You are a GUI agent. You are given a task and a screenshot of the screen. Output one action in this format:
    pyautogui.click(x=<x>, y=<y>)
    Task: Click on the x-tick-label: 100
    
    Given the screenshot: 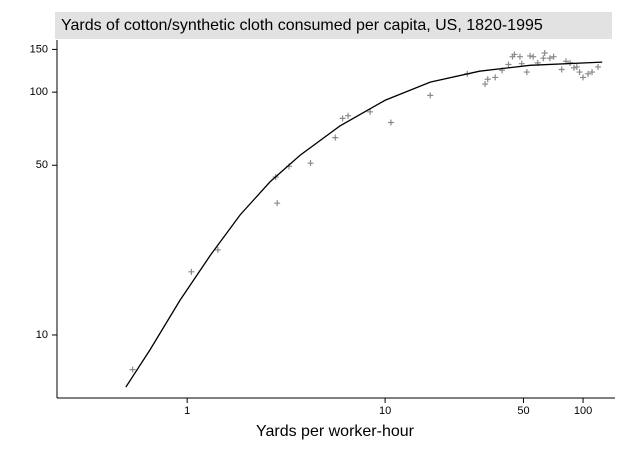 What is the action you would take?
    pyautogui.click(x=583, y=411)
    